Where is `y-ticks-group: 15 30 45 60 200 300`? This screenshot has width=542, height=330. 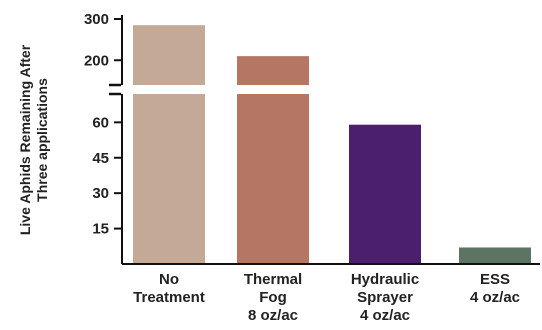 y-ticks-group: 15 30 45 60 200 300 is located at coordinates (103, 124).